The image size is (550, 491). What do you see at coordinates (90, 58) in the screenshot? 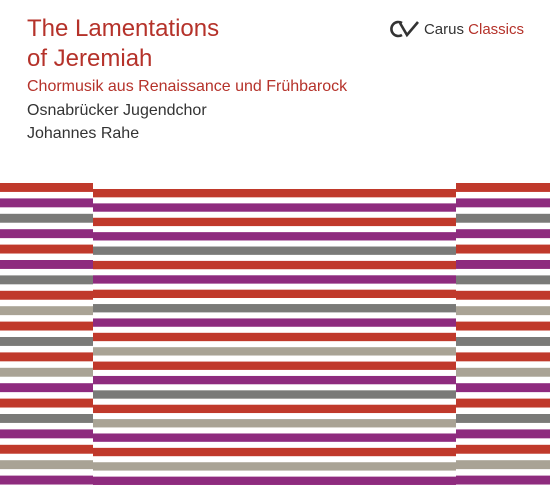
I see `title-line-2: of Jeremiah` at bounding box center [90, 58].